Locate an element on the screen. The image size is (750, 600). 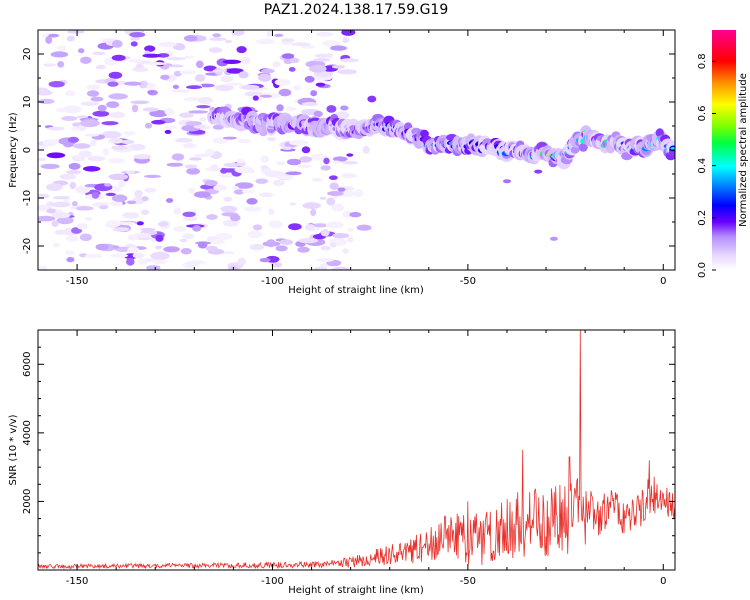
y-tick-label: 10 is located at coordinates (27, 102).